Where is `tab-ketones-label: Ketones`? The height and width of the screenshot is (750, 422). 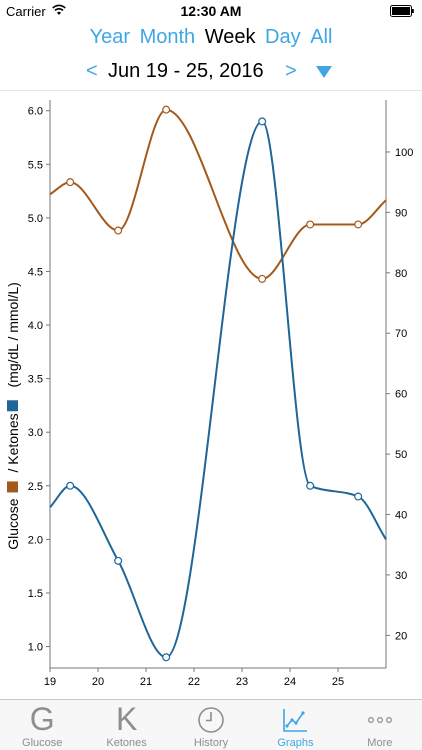
tab-ketones-label: Ketones is located at coordinates (126, 743).